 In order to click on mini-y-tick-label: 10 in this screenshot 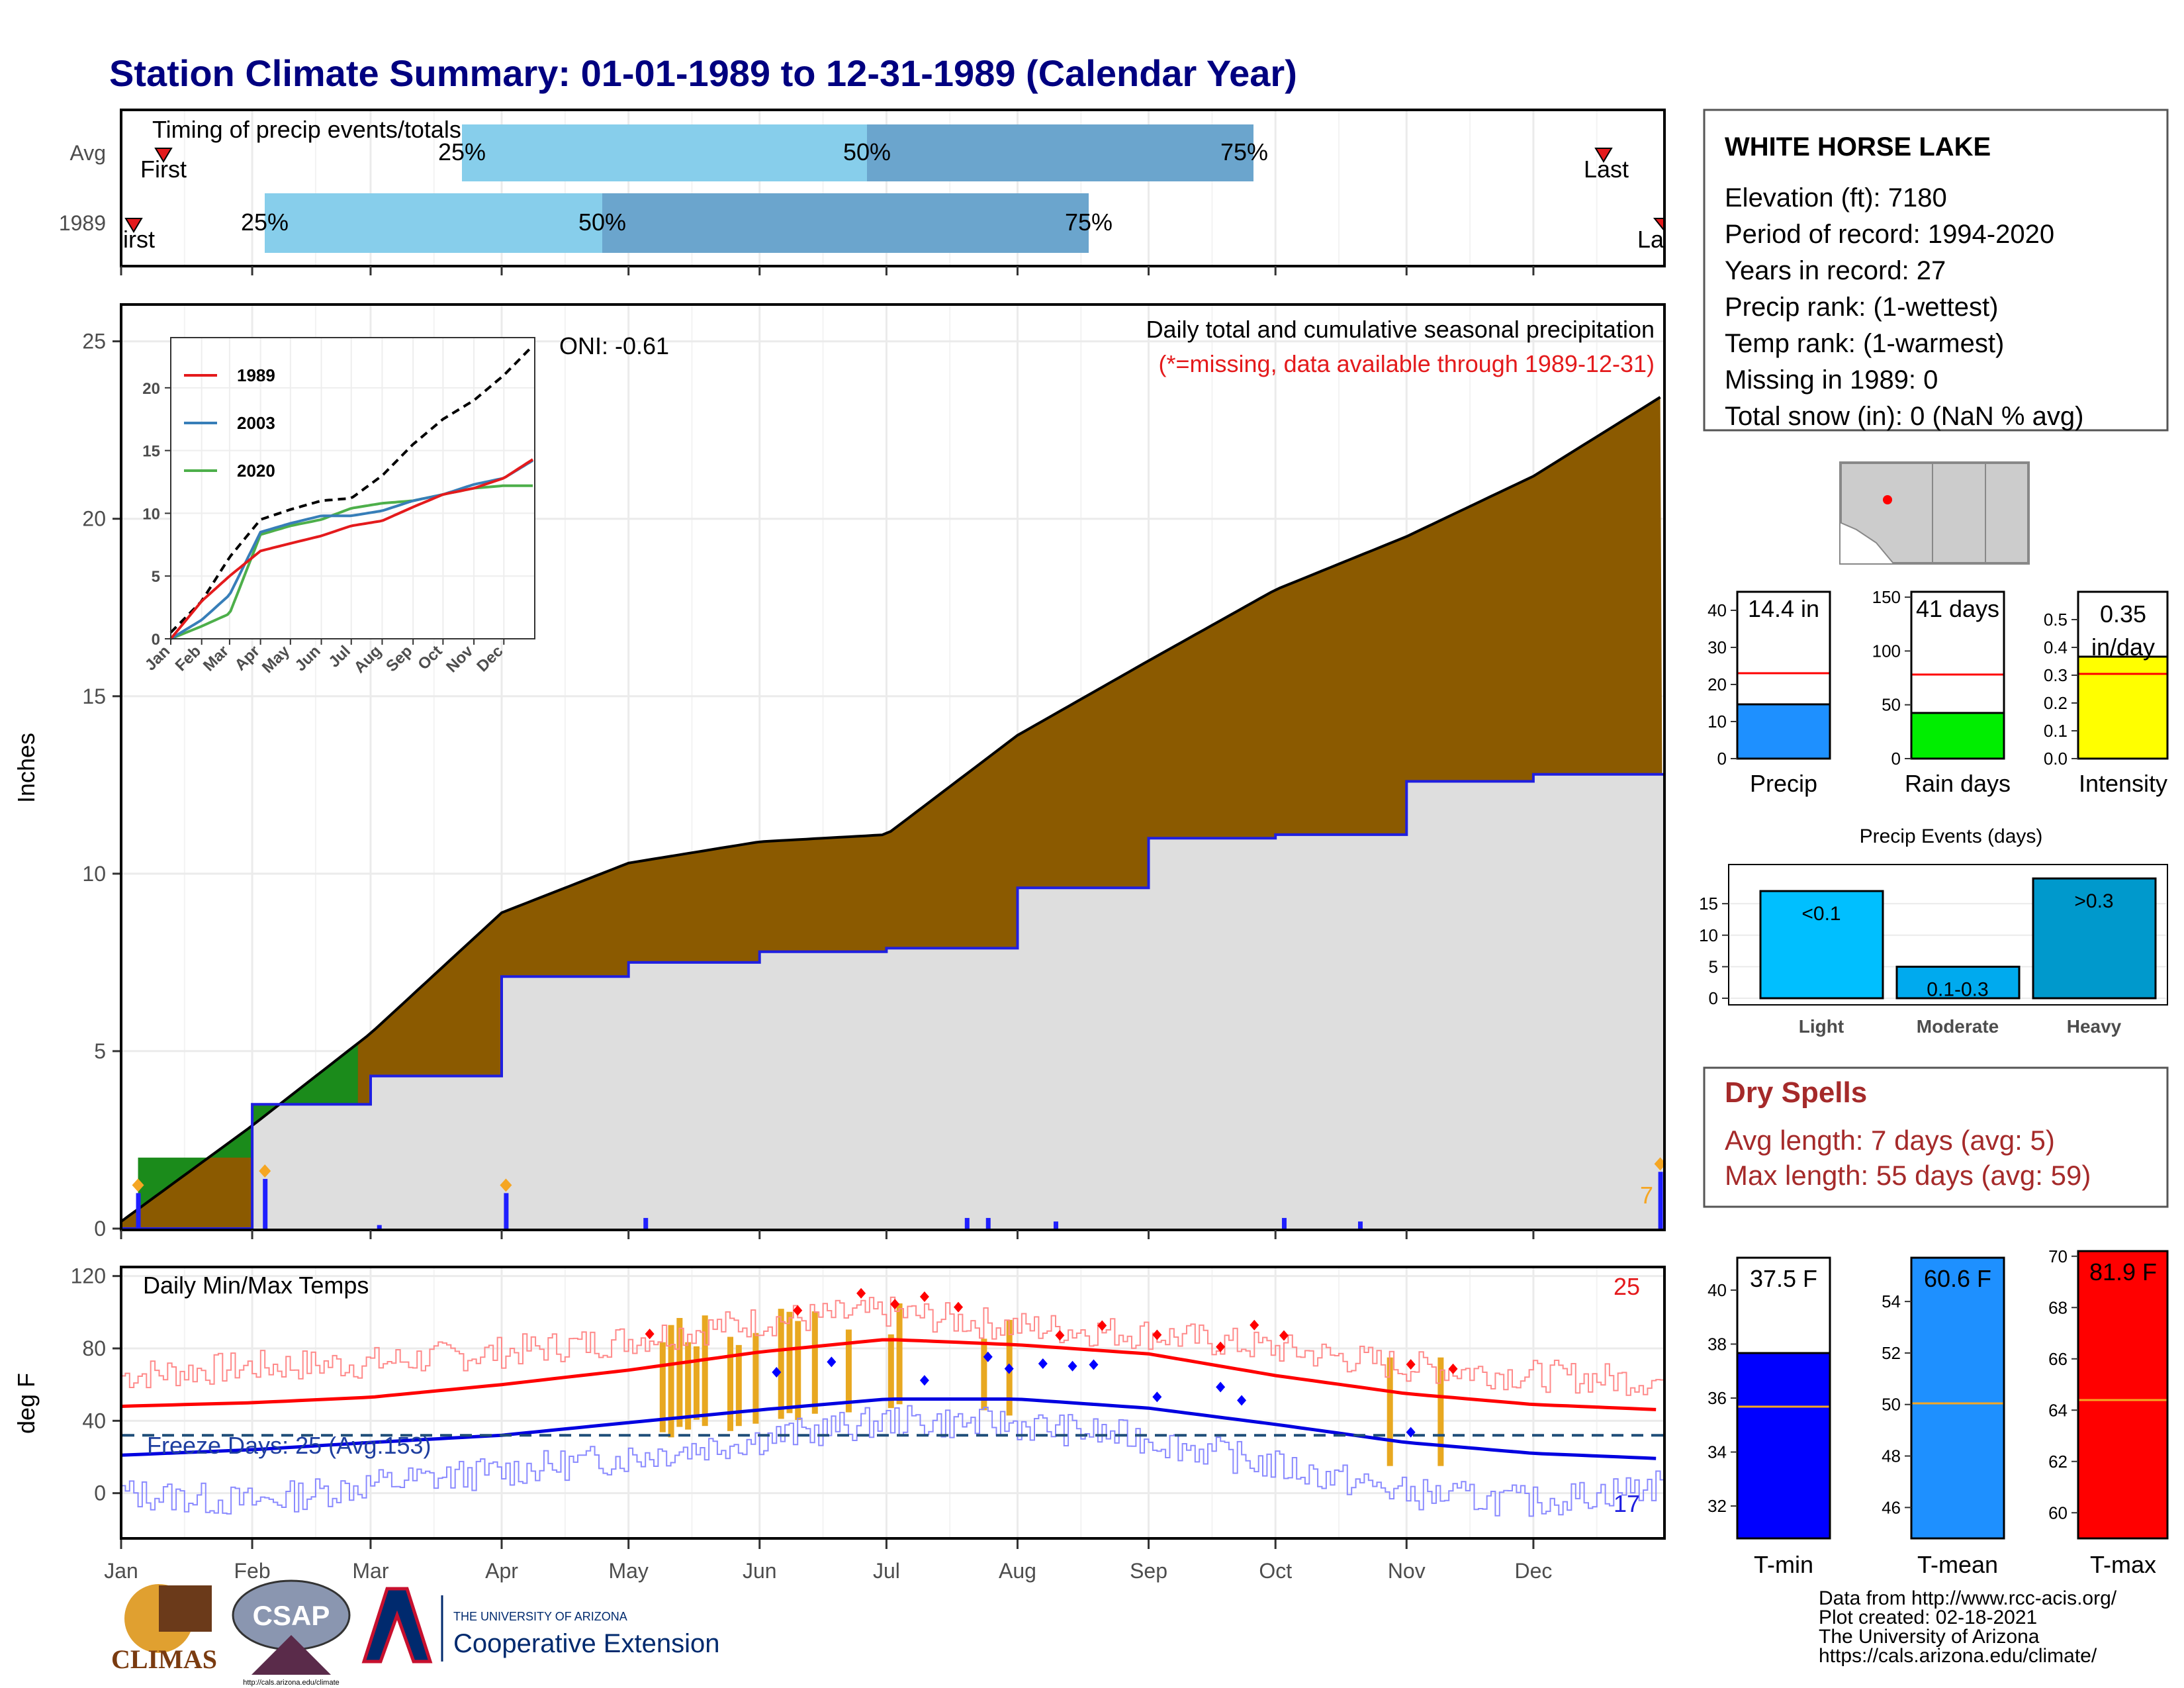, I will do `click(1717, 721)`.